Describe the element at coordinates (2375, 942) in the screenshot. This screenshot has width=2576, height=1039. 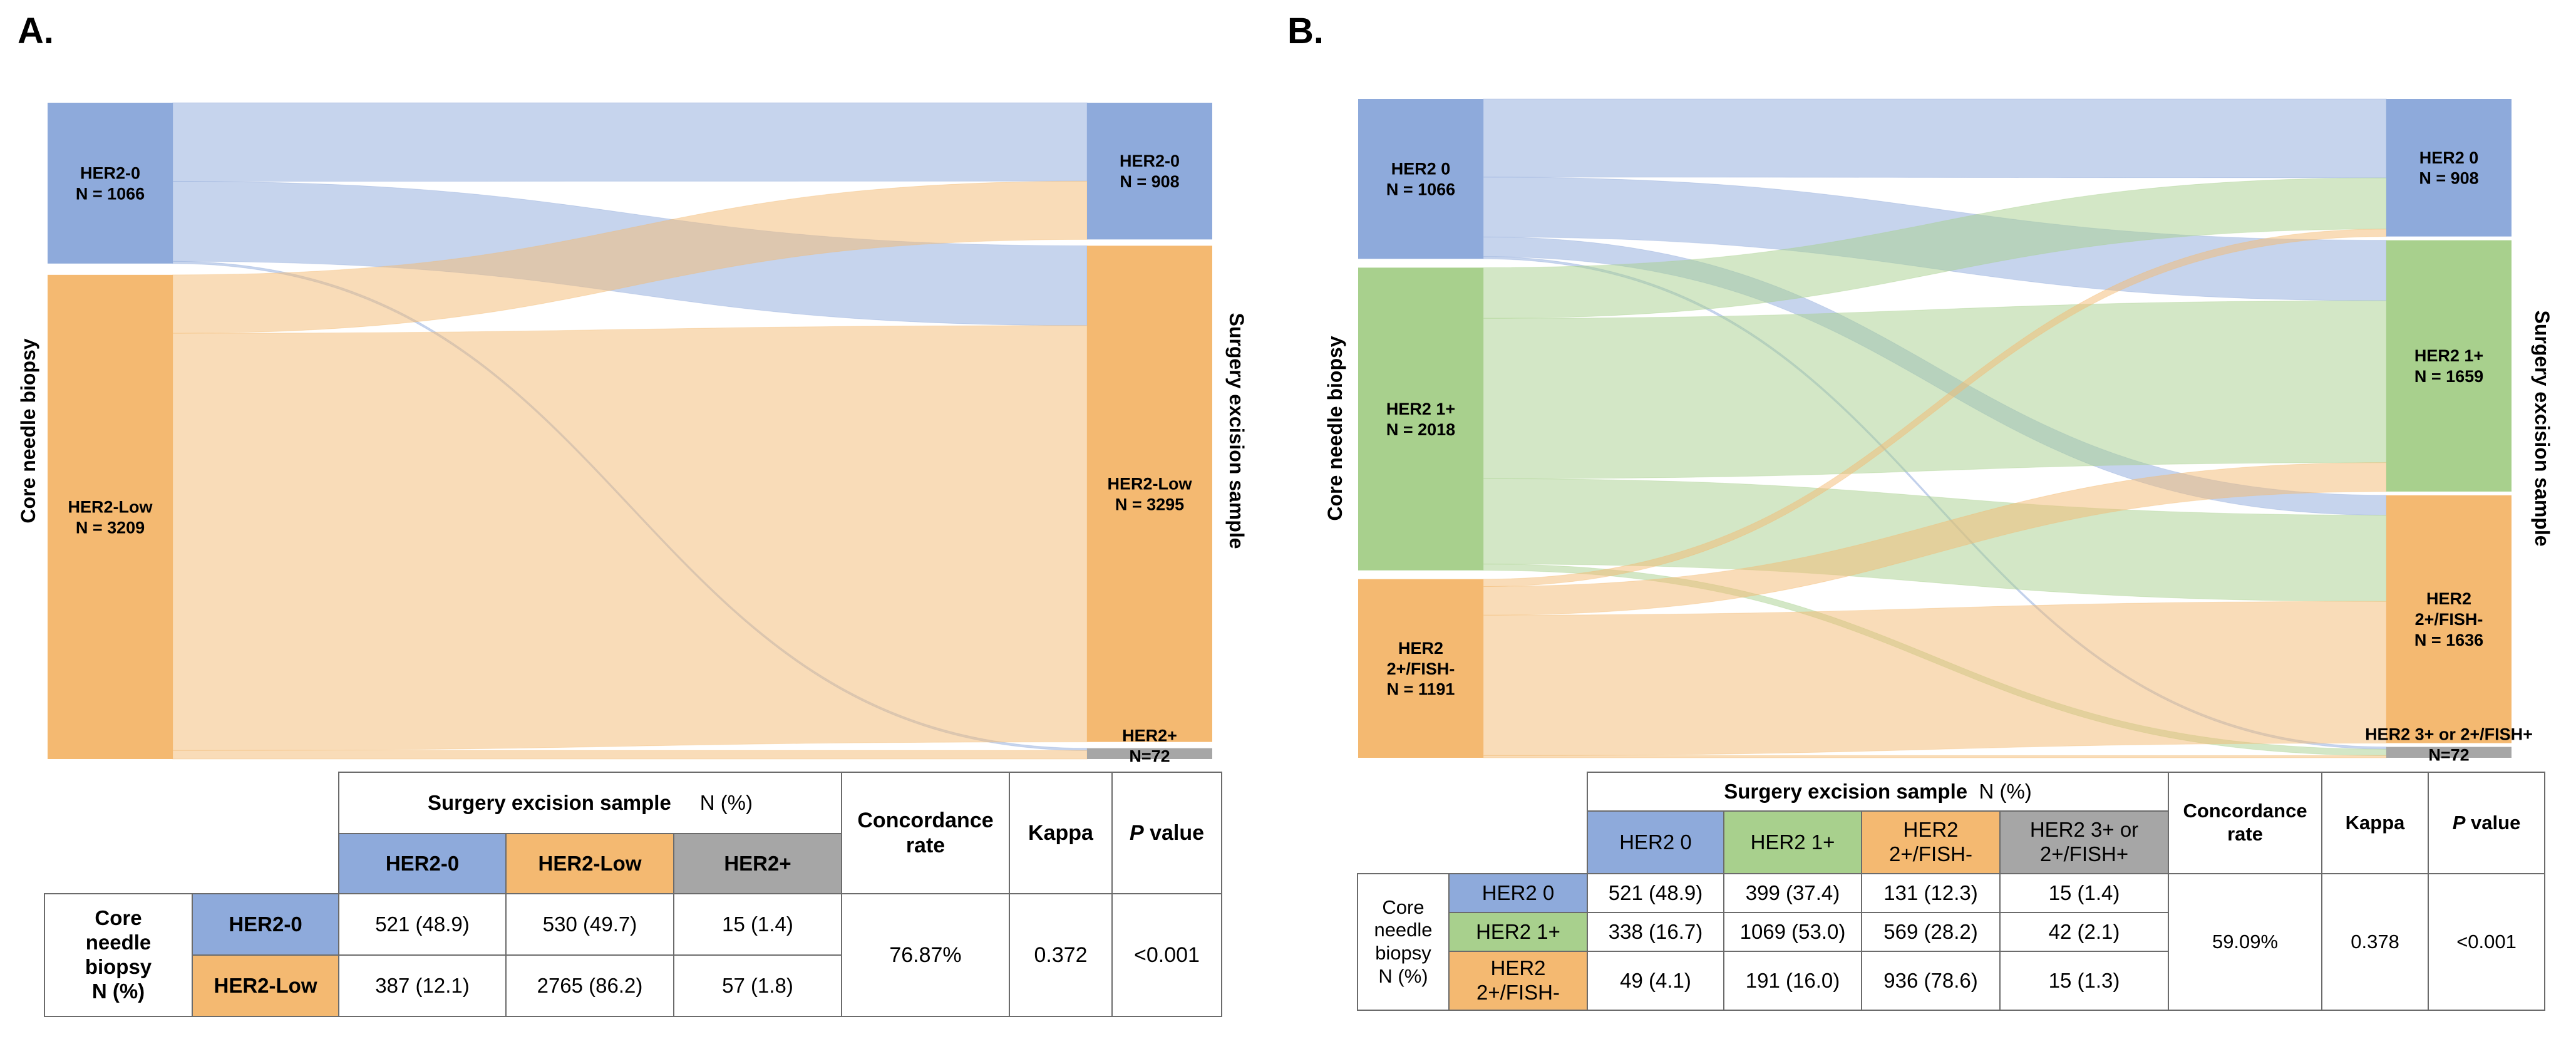
I see `table-b-kappa-value: 0.378` at that location.